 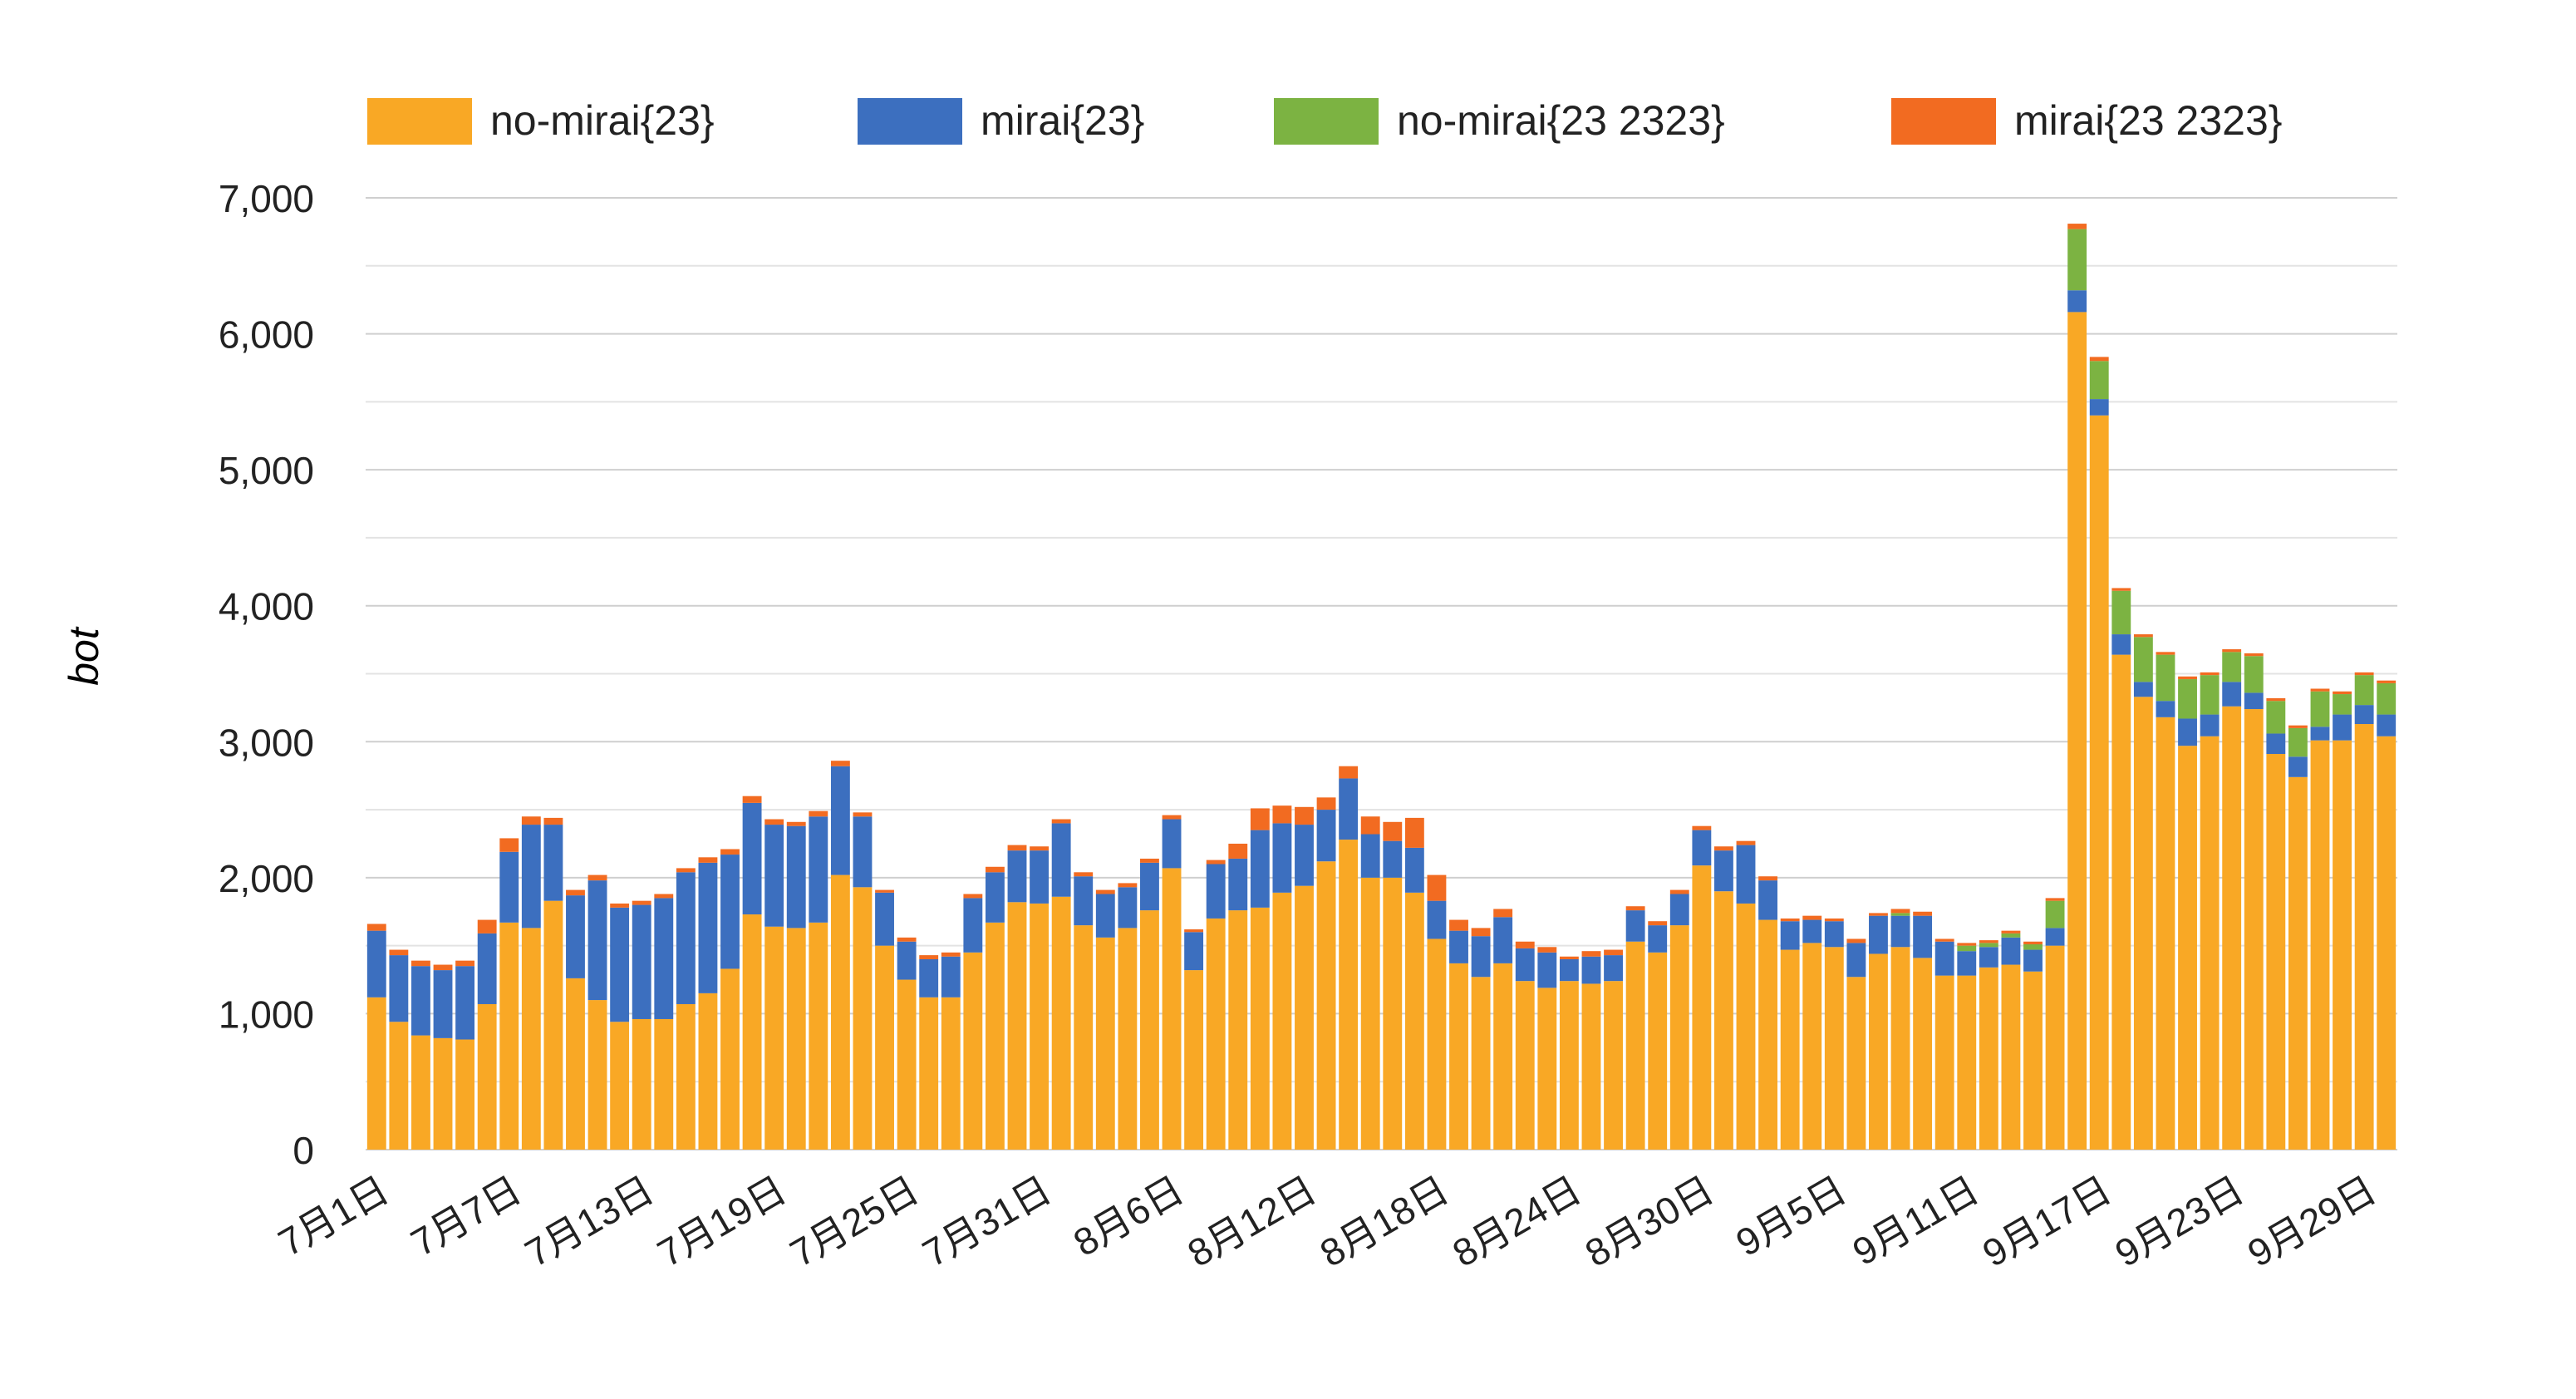 What do you see at coordinates (2148, 120) in the screenshot?
I see `legend-label: mirai{23 2323}` at bounding box center [2148, 120].